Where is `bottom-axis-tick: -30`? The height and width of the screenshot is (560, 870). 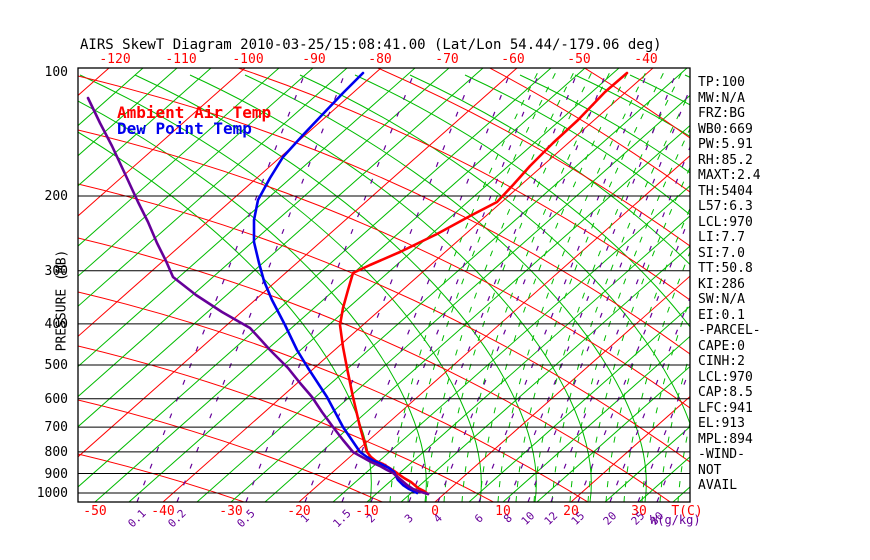 bottom-axis-tick: -30 is located at coordinates (231, 511).